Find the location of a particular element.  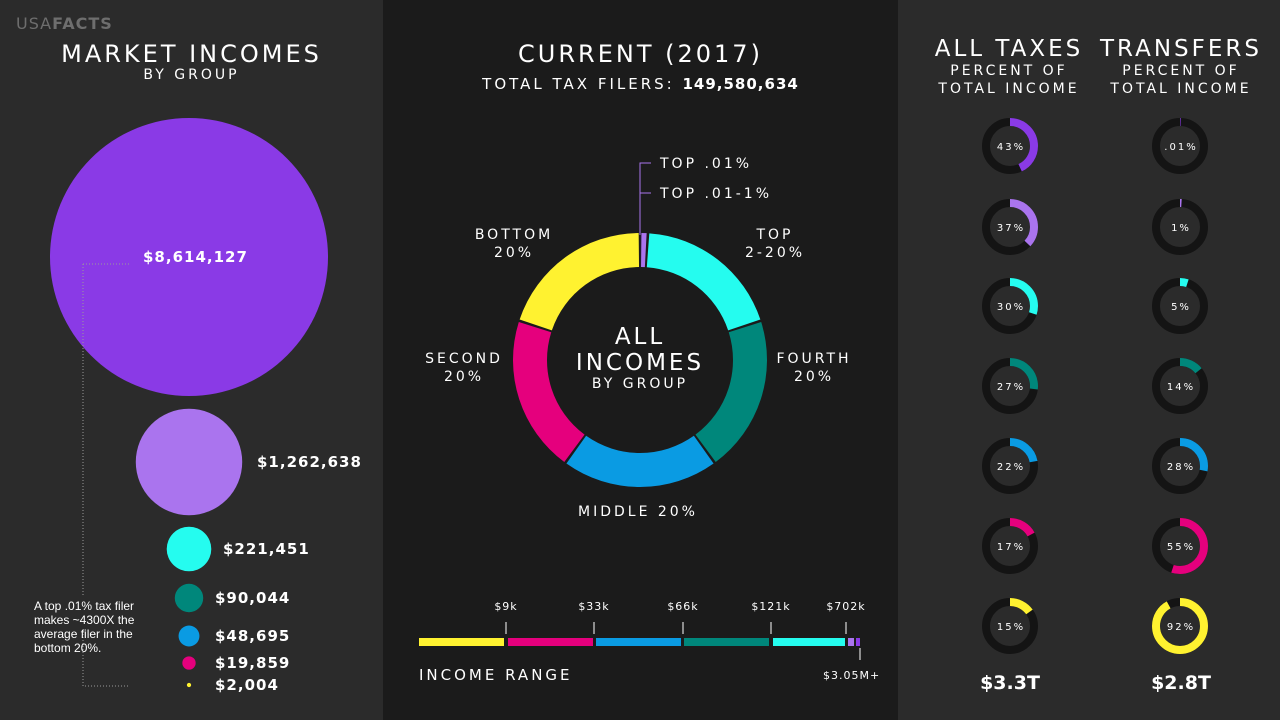

top-slices-leader is located at coordinates (645, 198).